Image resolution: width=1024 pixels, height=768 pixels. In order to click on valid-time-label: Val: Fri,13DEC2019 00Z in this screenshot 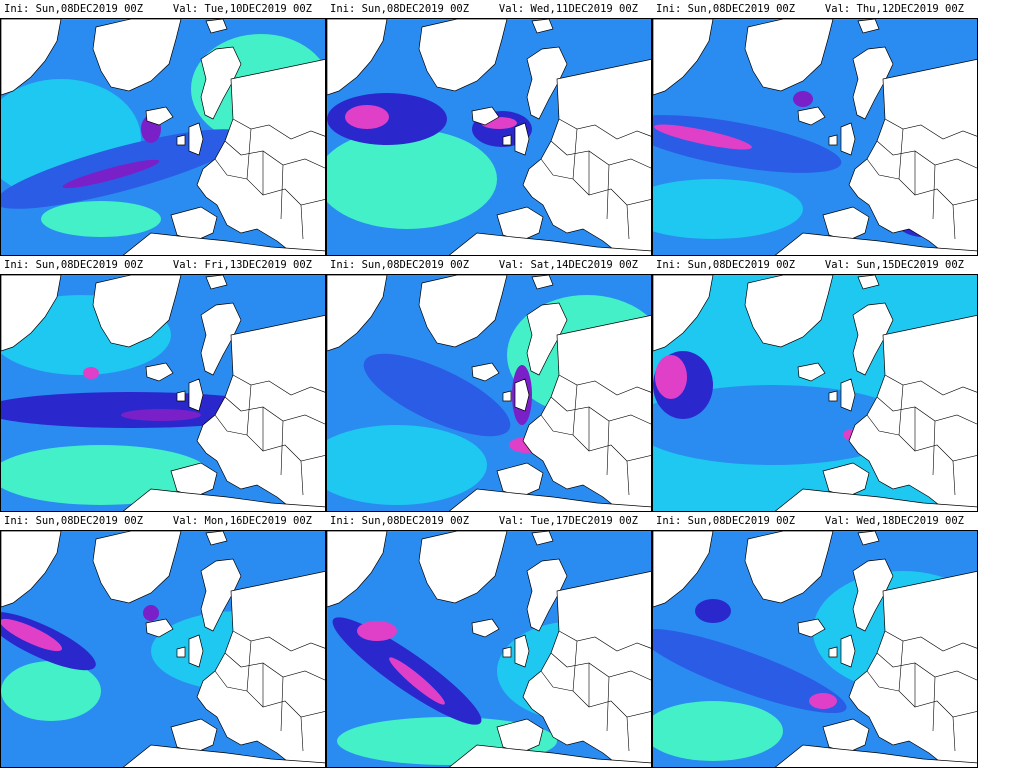, I will do `click(242, 265)`.